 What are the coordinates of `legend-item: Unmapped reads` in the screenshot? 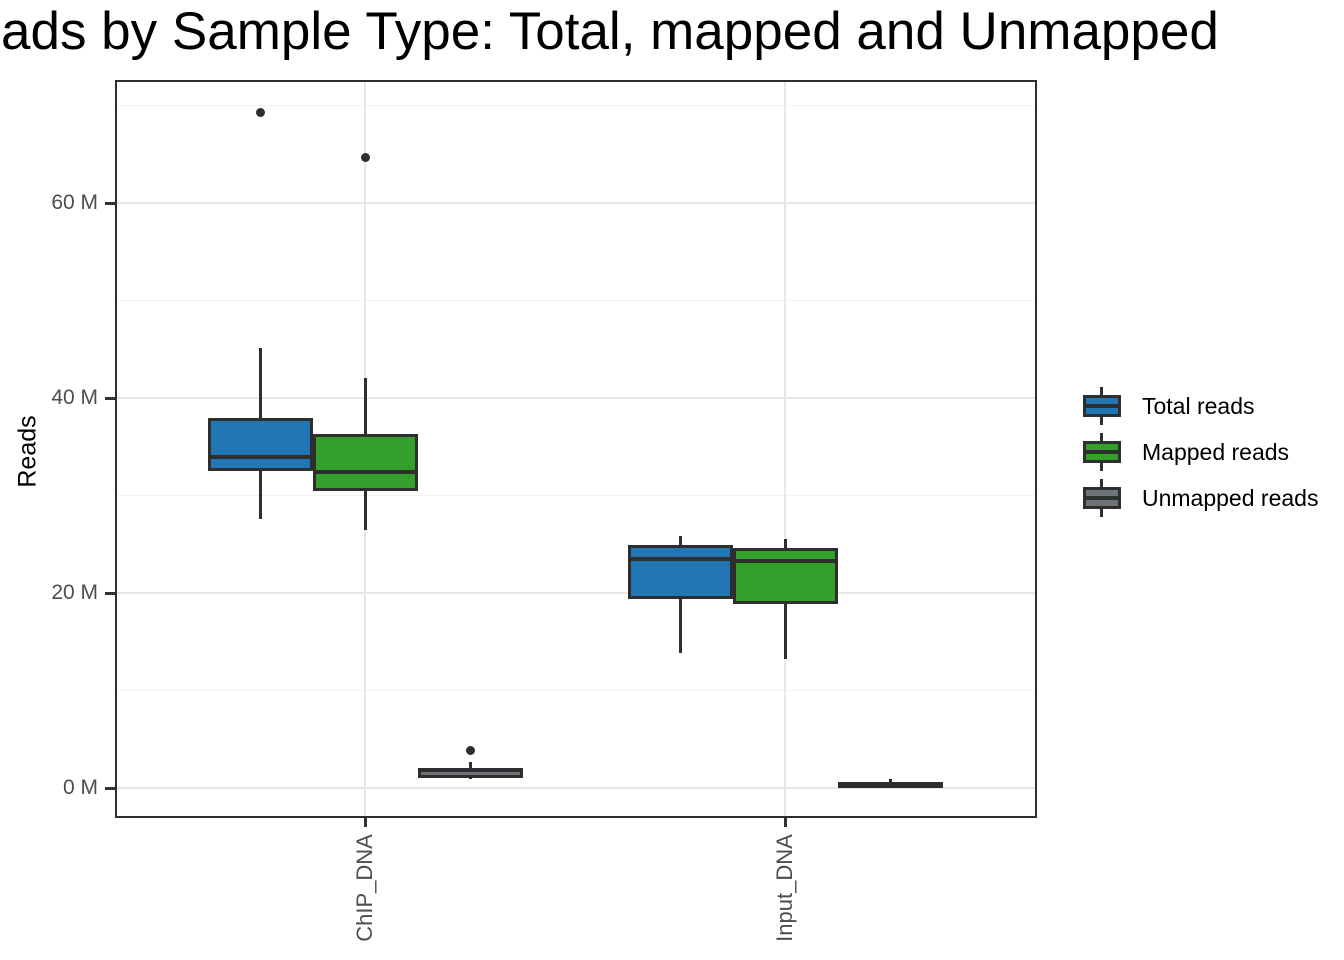 It's located at (1200, 498).